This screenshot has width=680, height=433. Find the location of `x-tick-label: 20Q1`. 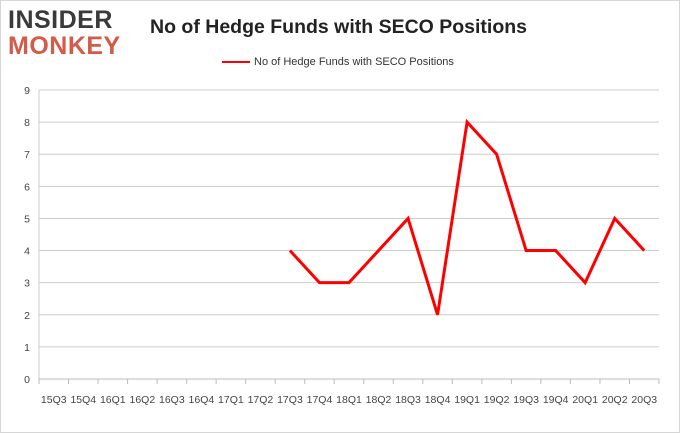

x-tick-label: 20Q1 is located at coordinates (585, 400).